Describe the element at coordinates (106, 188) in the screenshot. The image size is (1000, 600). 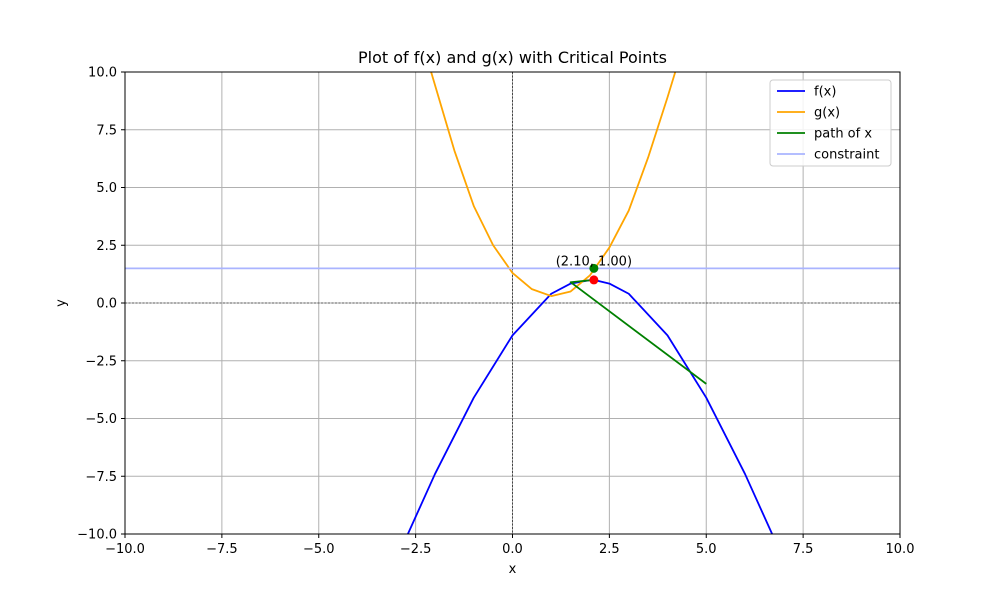
I see `y-tick-label: 5.0` at that location.